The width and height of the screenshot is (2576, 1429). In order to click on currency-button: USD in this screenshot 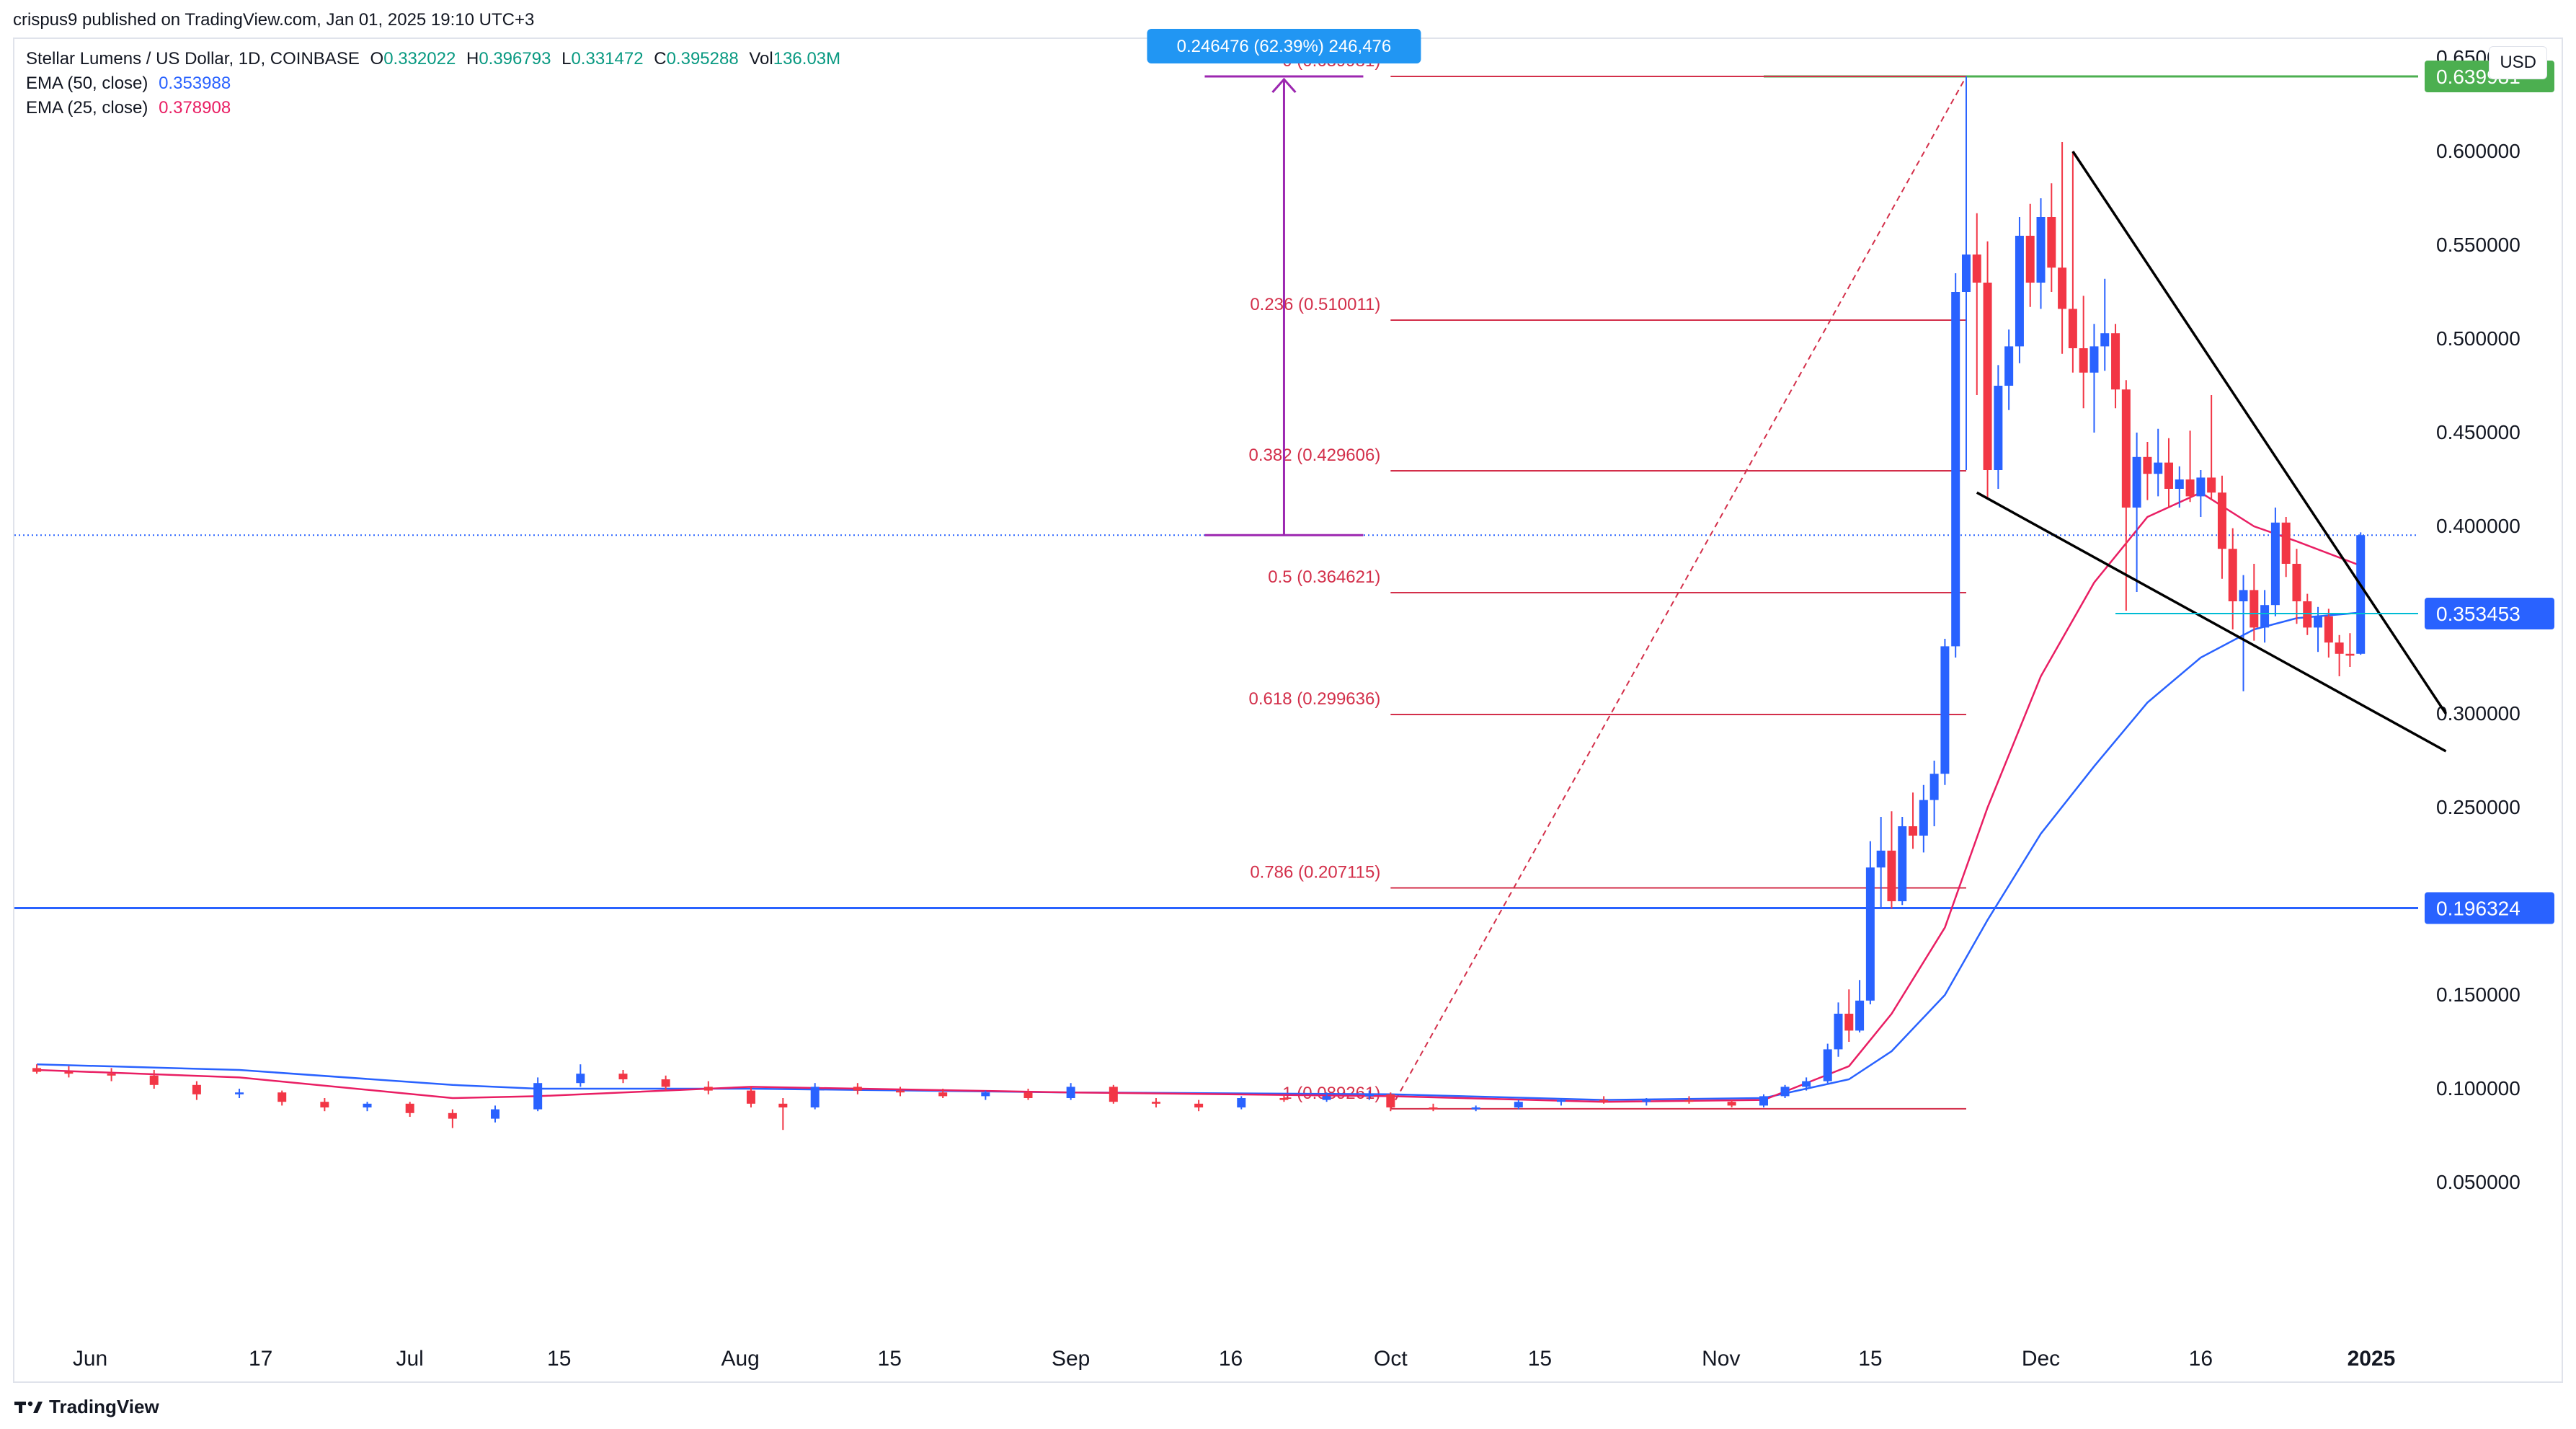, I will do `click(2518, 62)`.